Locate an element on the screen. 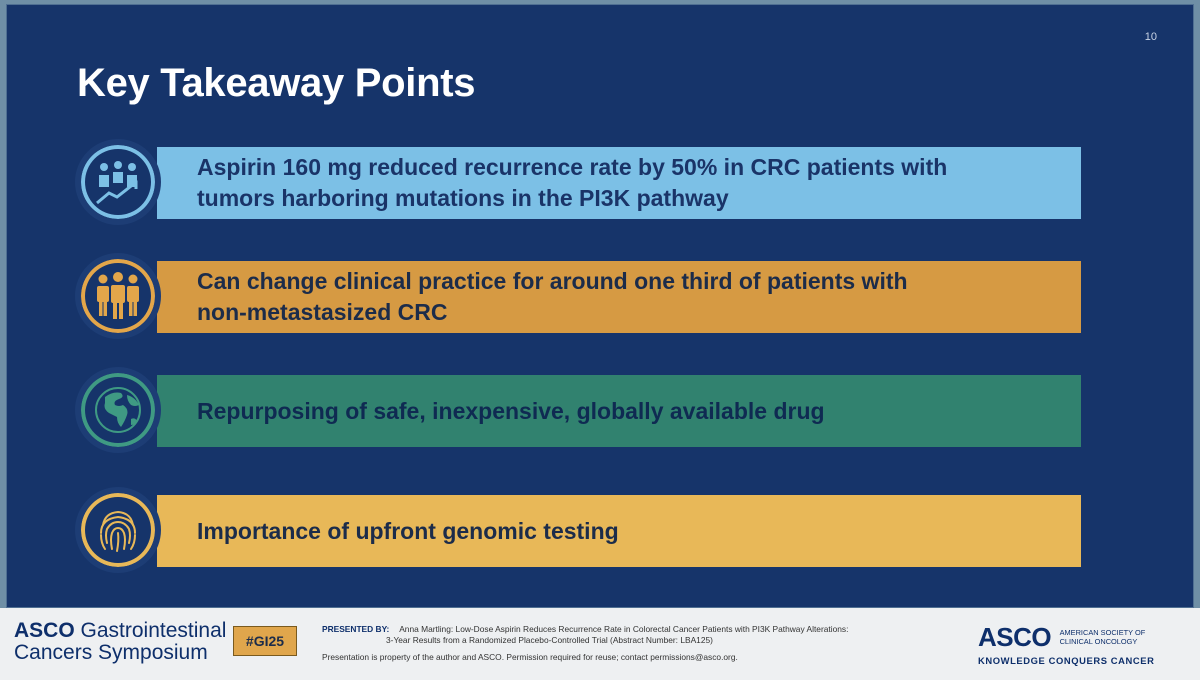  presented-label: PRESENTED BY: is located at coordinates (356, 629).